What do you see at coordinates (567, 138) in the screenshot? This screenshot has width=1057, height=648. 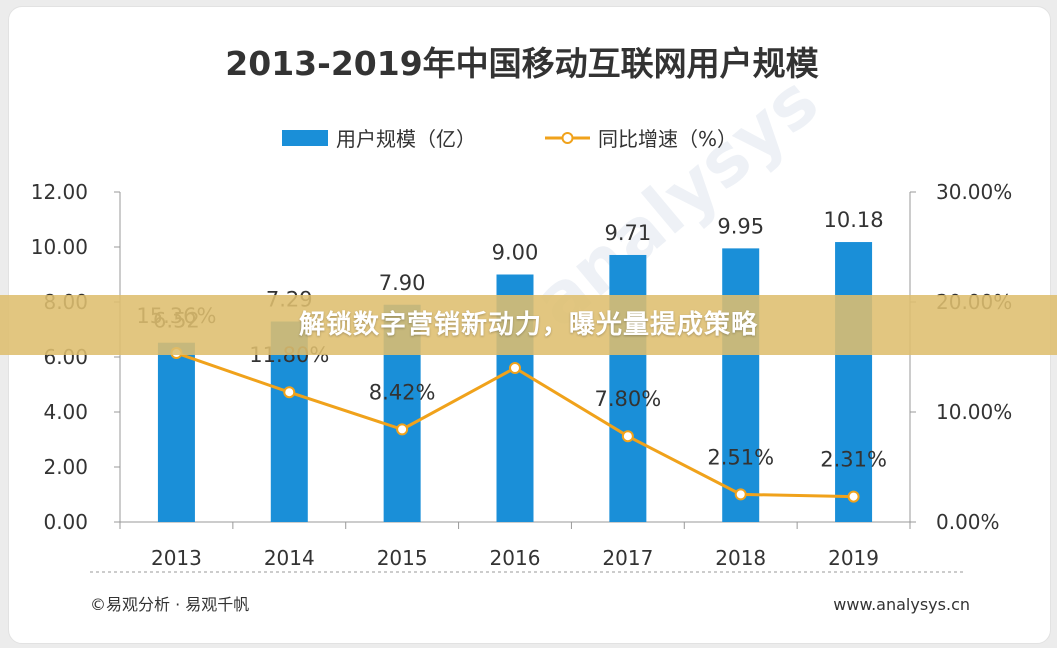 I see `legend-line-marker` at bounding box center [567, 138].